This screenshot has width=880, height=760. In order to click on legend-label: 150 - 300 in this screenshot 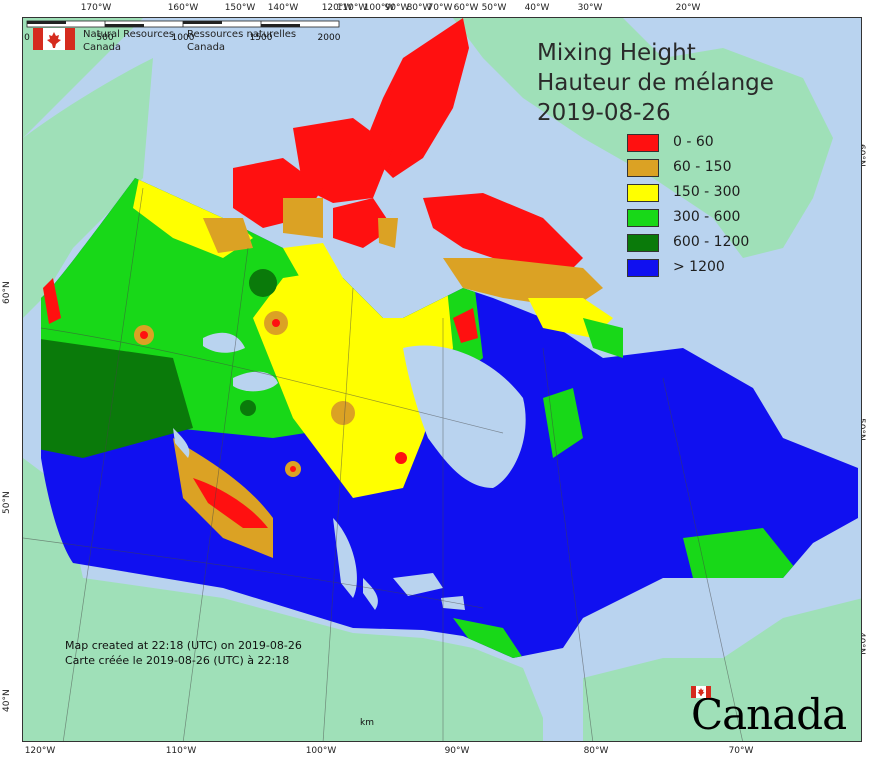, I will do `click(707, 192)`.